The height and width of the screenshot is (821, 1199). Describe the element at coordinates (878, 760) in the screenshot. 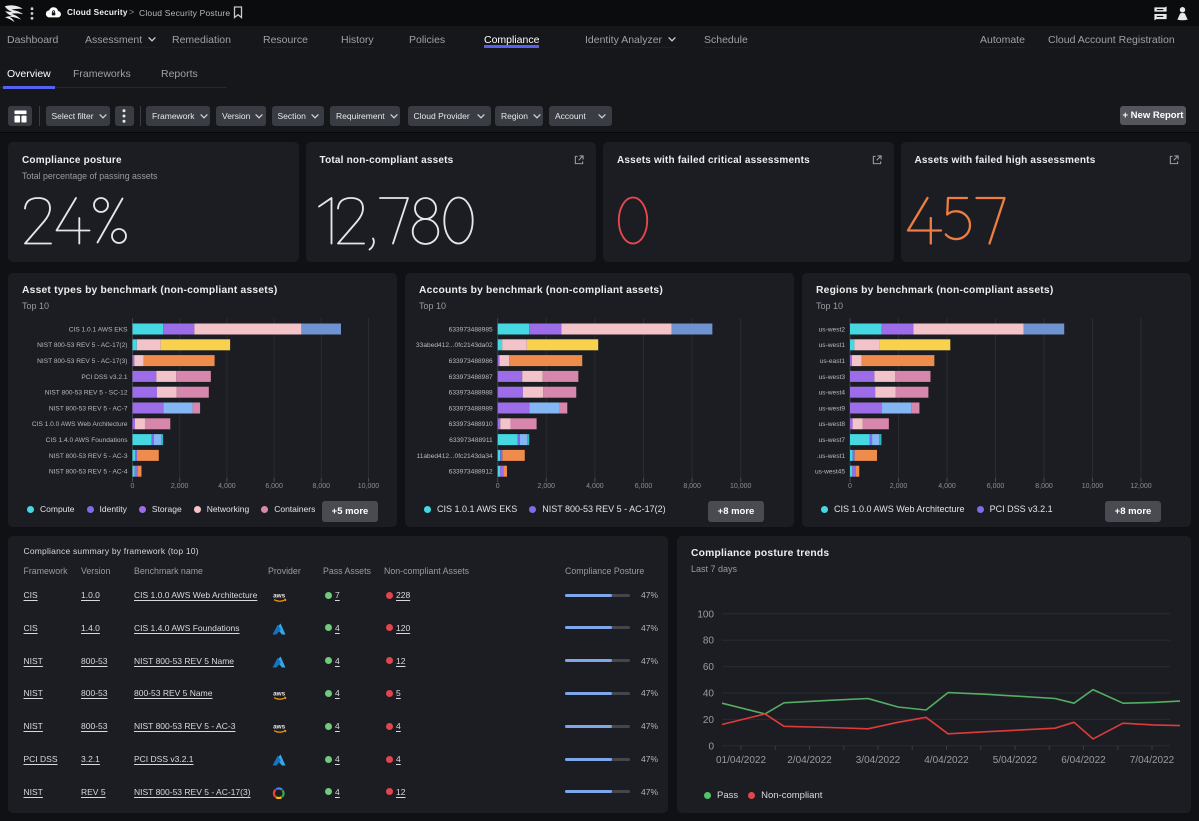

I see `svg-text: 3/04/2022` at that location.